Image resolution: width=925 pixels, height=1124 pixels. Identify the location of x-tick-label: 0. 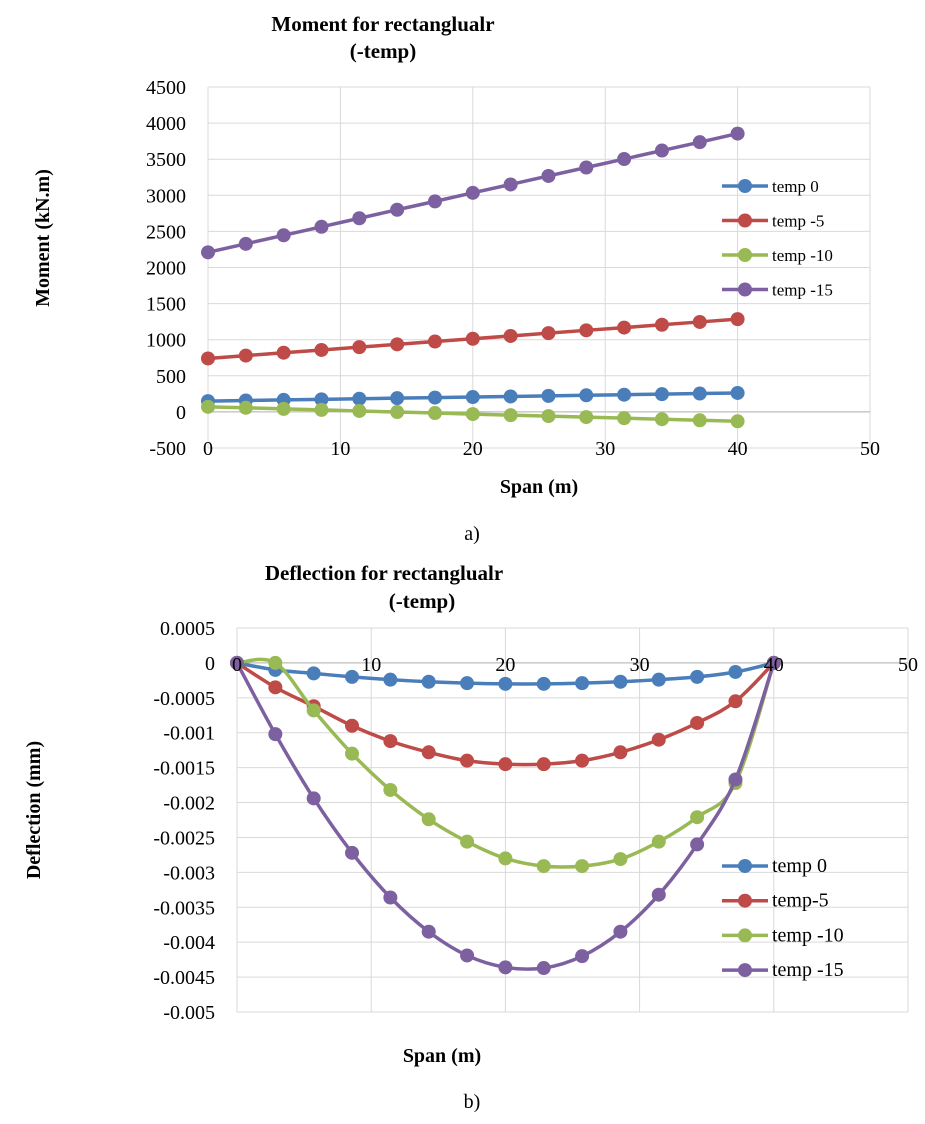
(208, 449).